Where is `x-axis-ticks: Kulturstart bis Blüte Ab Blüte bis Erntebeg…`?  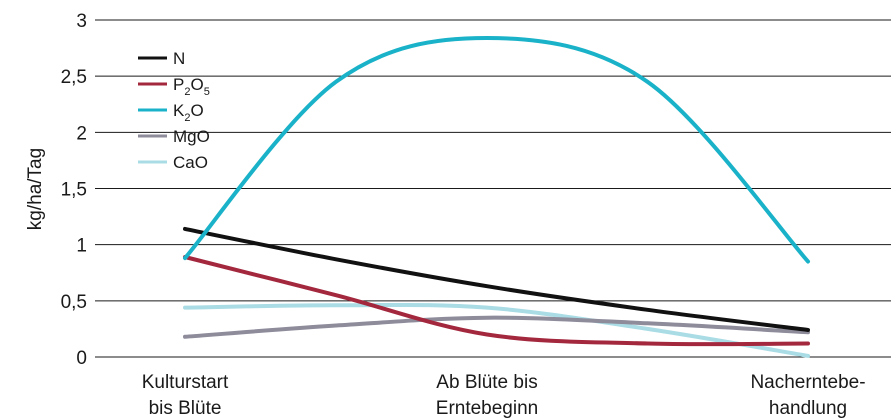 x-axis-ticks: Kulturstart bis Blüte Ab Blüte bis Erntebeg… is located at coordinates (504, 395).